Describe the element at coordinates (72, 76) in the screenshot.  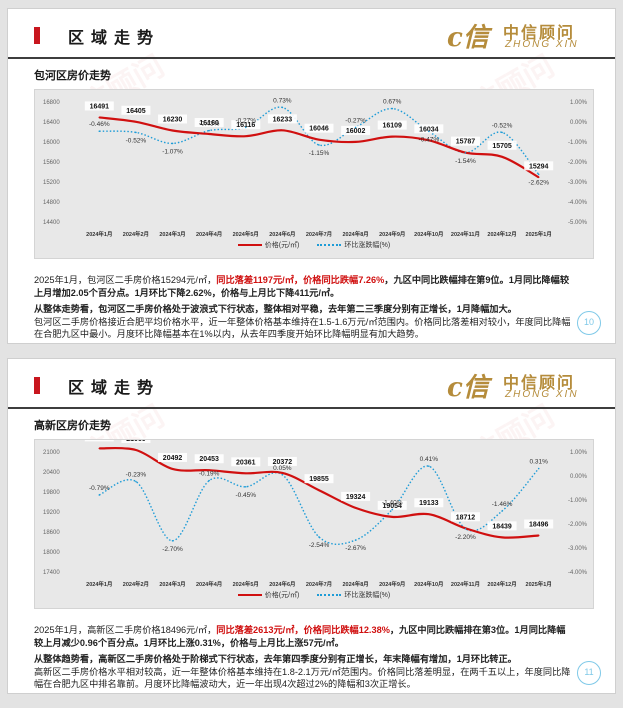
I see `chart-subtitle: 包河区房价走势` at that location.